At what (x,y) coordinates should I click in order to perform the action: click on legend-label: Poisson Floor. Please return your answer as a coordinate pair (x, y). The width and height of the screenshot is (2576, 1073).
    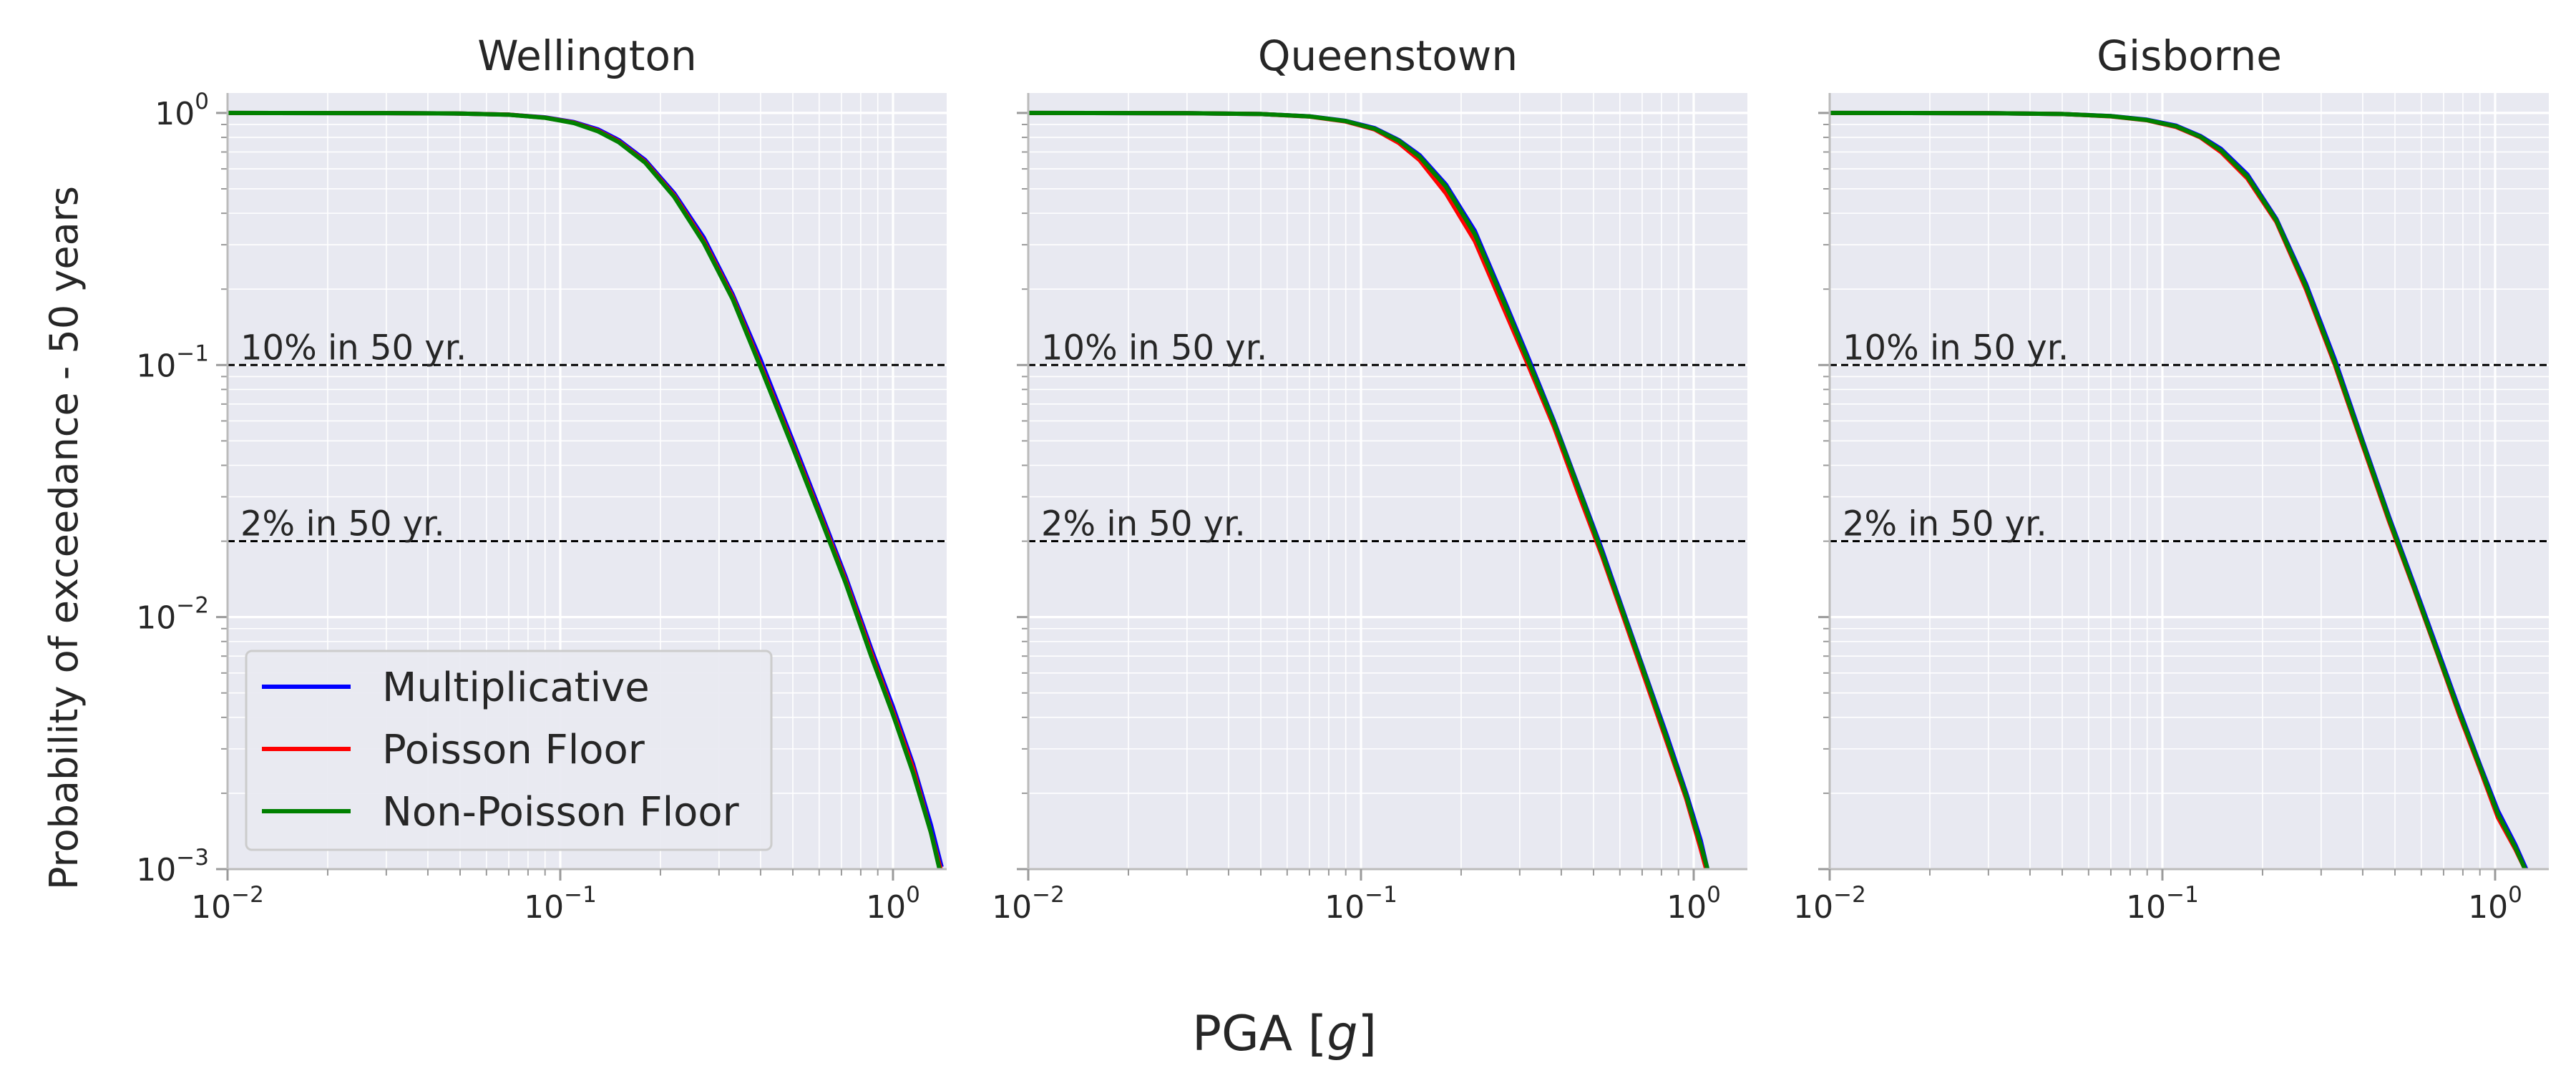
    Looking at the image, I should click on (513, 750).